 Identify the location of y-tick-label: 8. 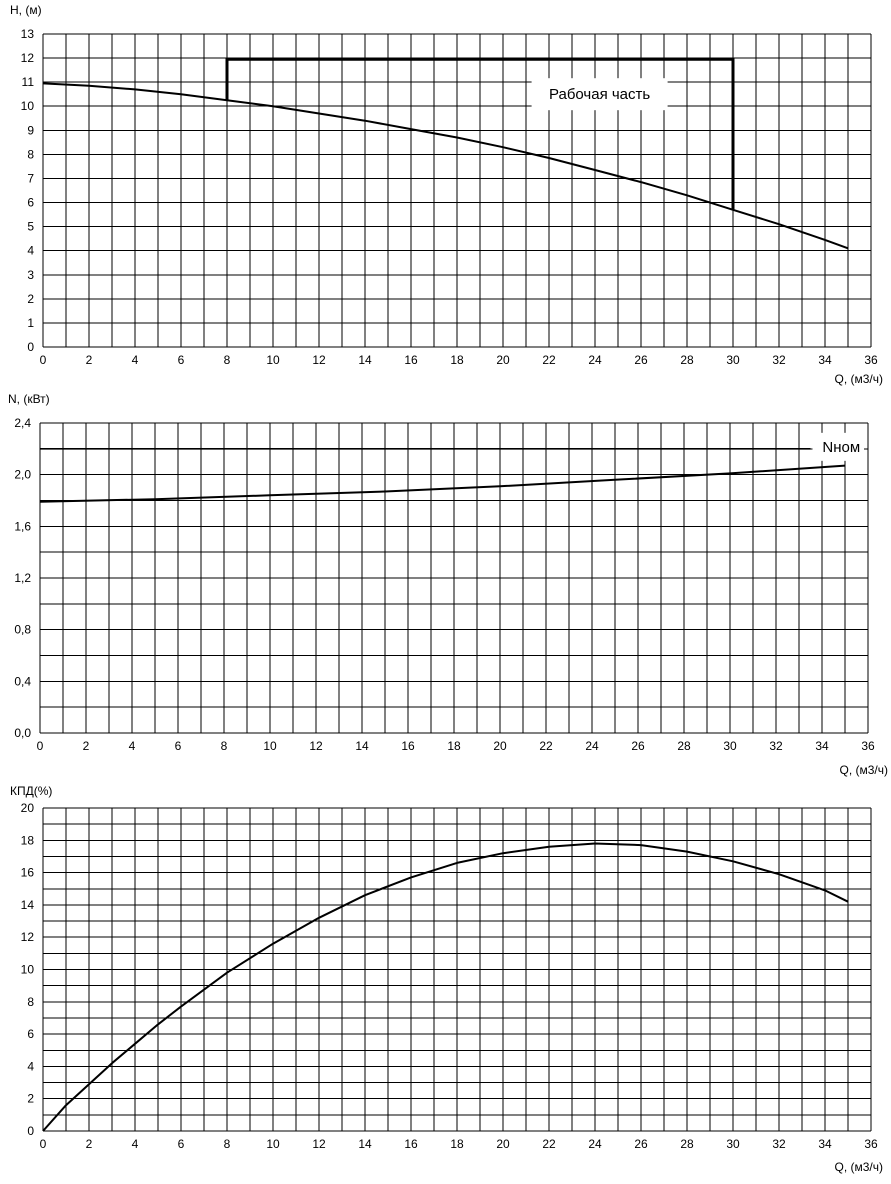
(30, 1002).